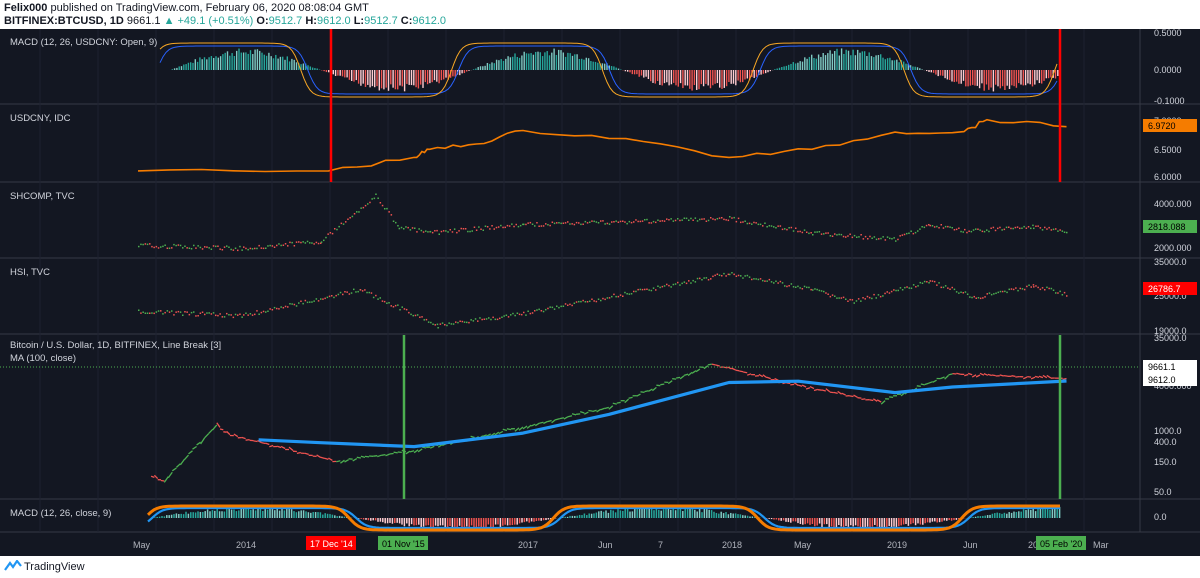 The width and height of the screenshot is (1200, 578). Describe the element at coordinates (608, 70) in the screenshot. I see `macd-top-macd-line` at that location.